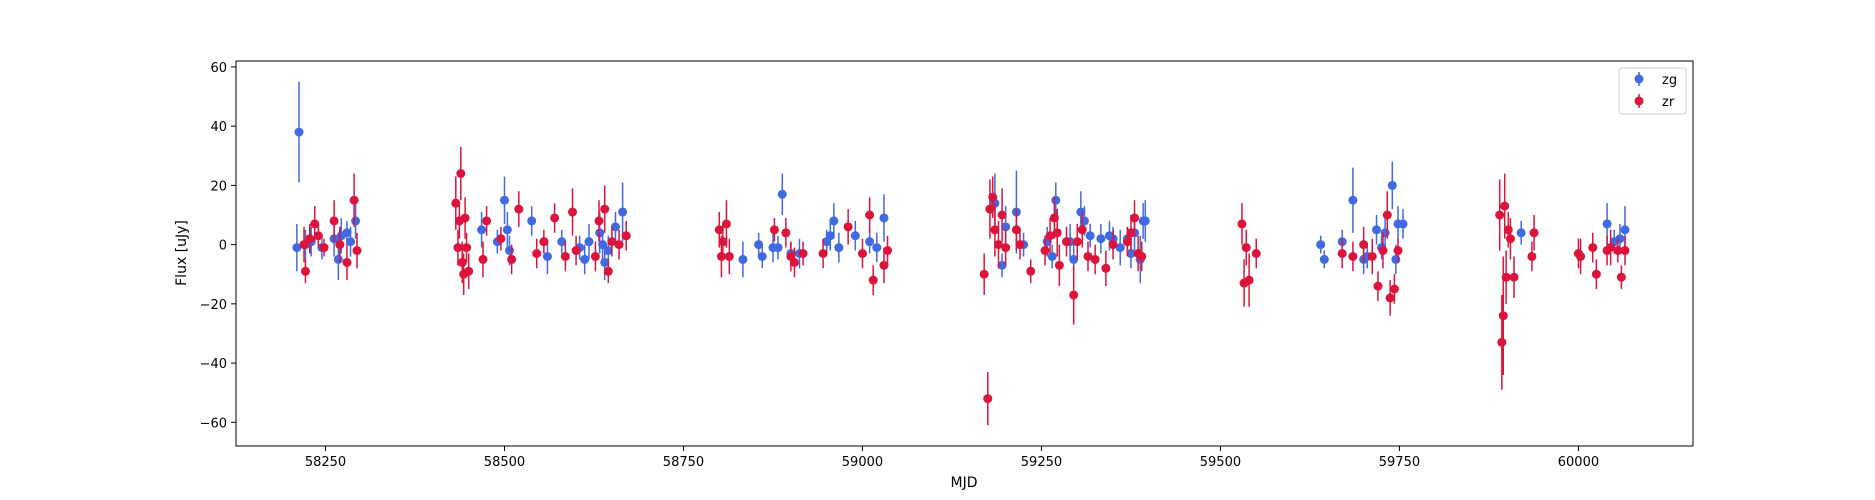 The width and height of the screenshot is (1875, 500). I want to click on x-tick-label: 59500, so click(1220, 462).